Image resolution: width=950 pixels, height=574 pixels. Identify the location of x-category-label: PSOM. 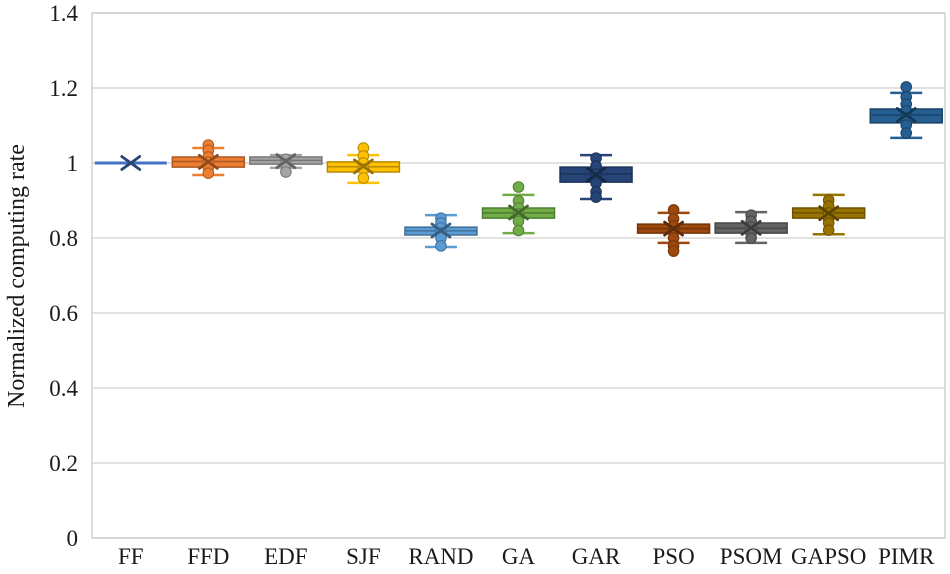
(751, 556).